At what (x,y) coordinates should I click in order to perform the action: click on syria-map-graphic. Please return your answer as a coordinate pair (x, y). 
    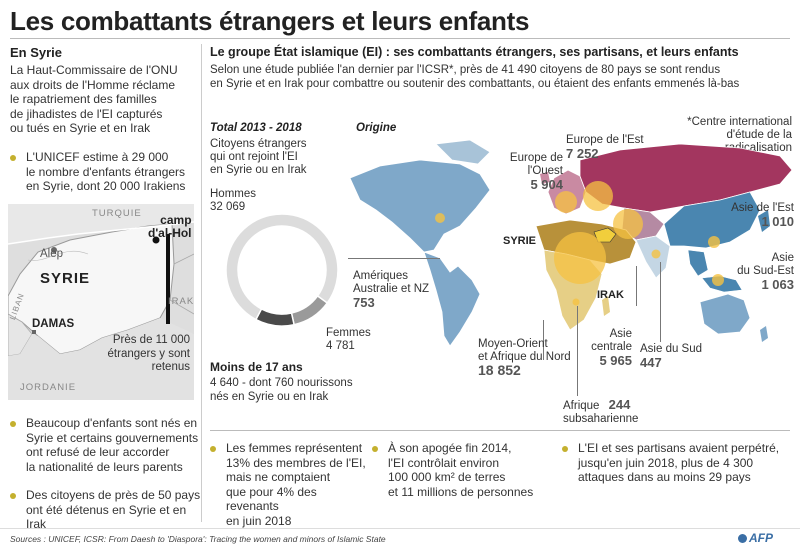
    Looking at the image, I should click on (101, 302).